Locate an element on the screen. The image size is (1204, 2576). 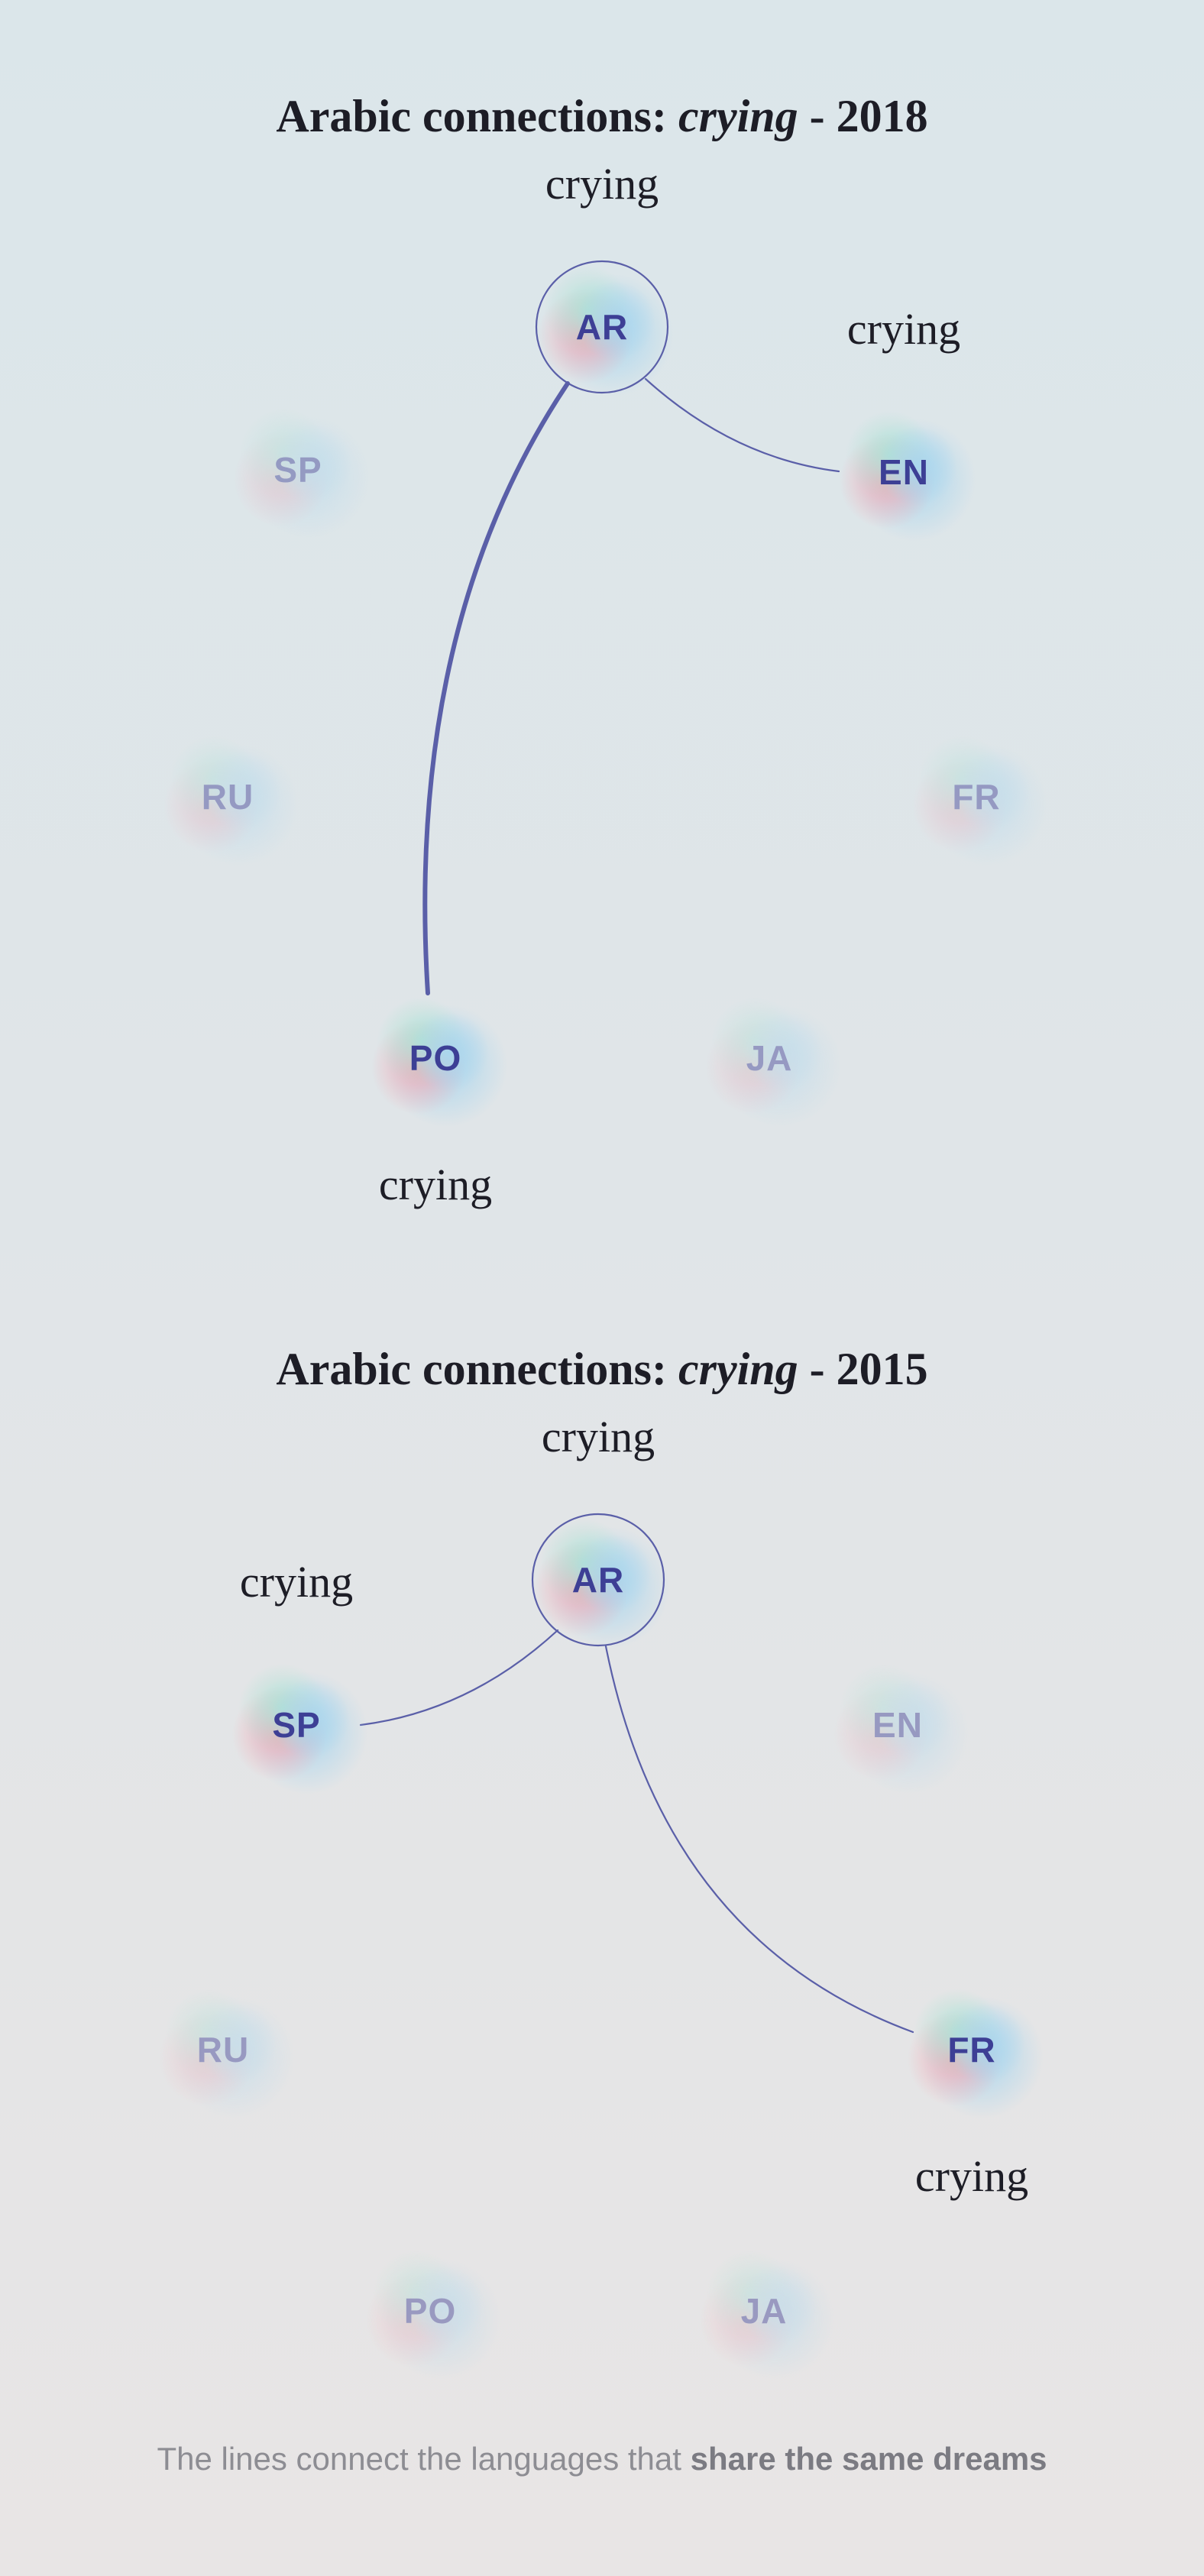
footer-prefix: The lines connect the languages that is located at coordinates (424, 2459).